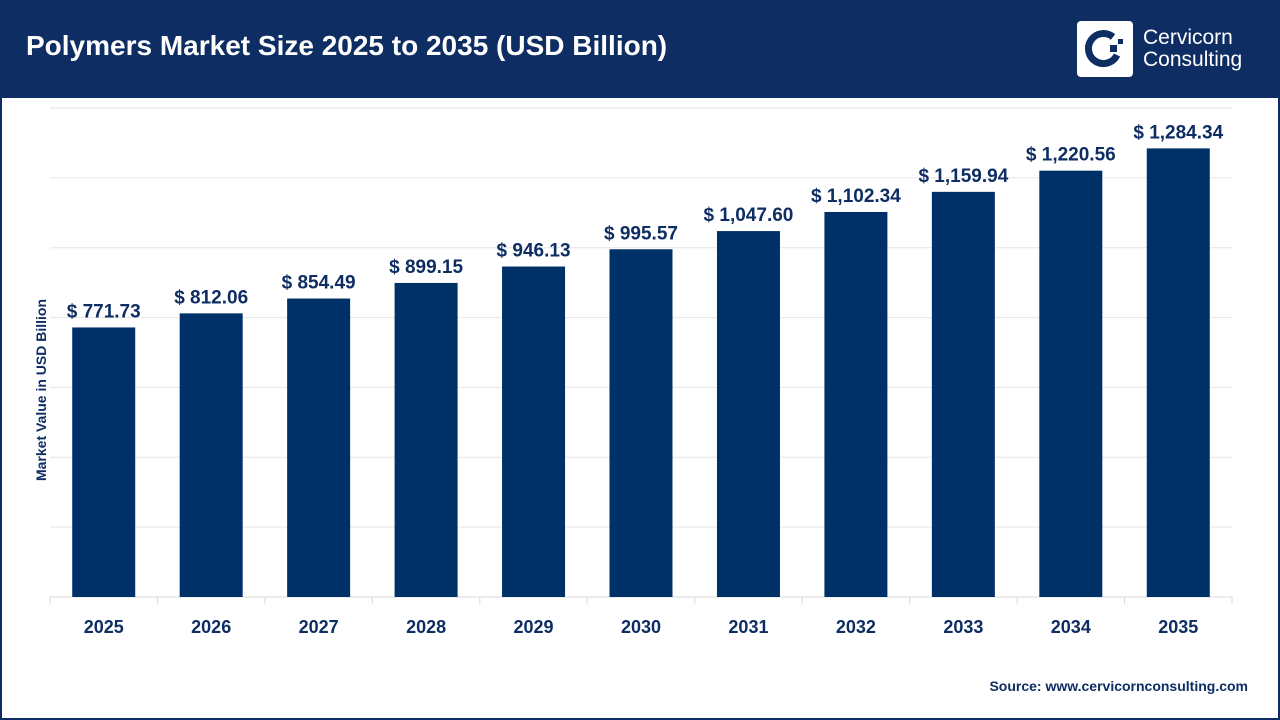 The height and width of the screenshot is (720, 1280). Describe the element at coordinates (1071, 383) in the screenshot. I see `bar-2034` at that location.